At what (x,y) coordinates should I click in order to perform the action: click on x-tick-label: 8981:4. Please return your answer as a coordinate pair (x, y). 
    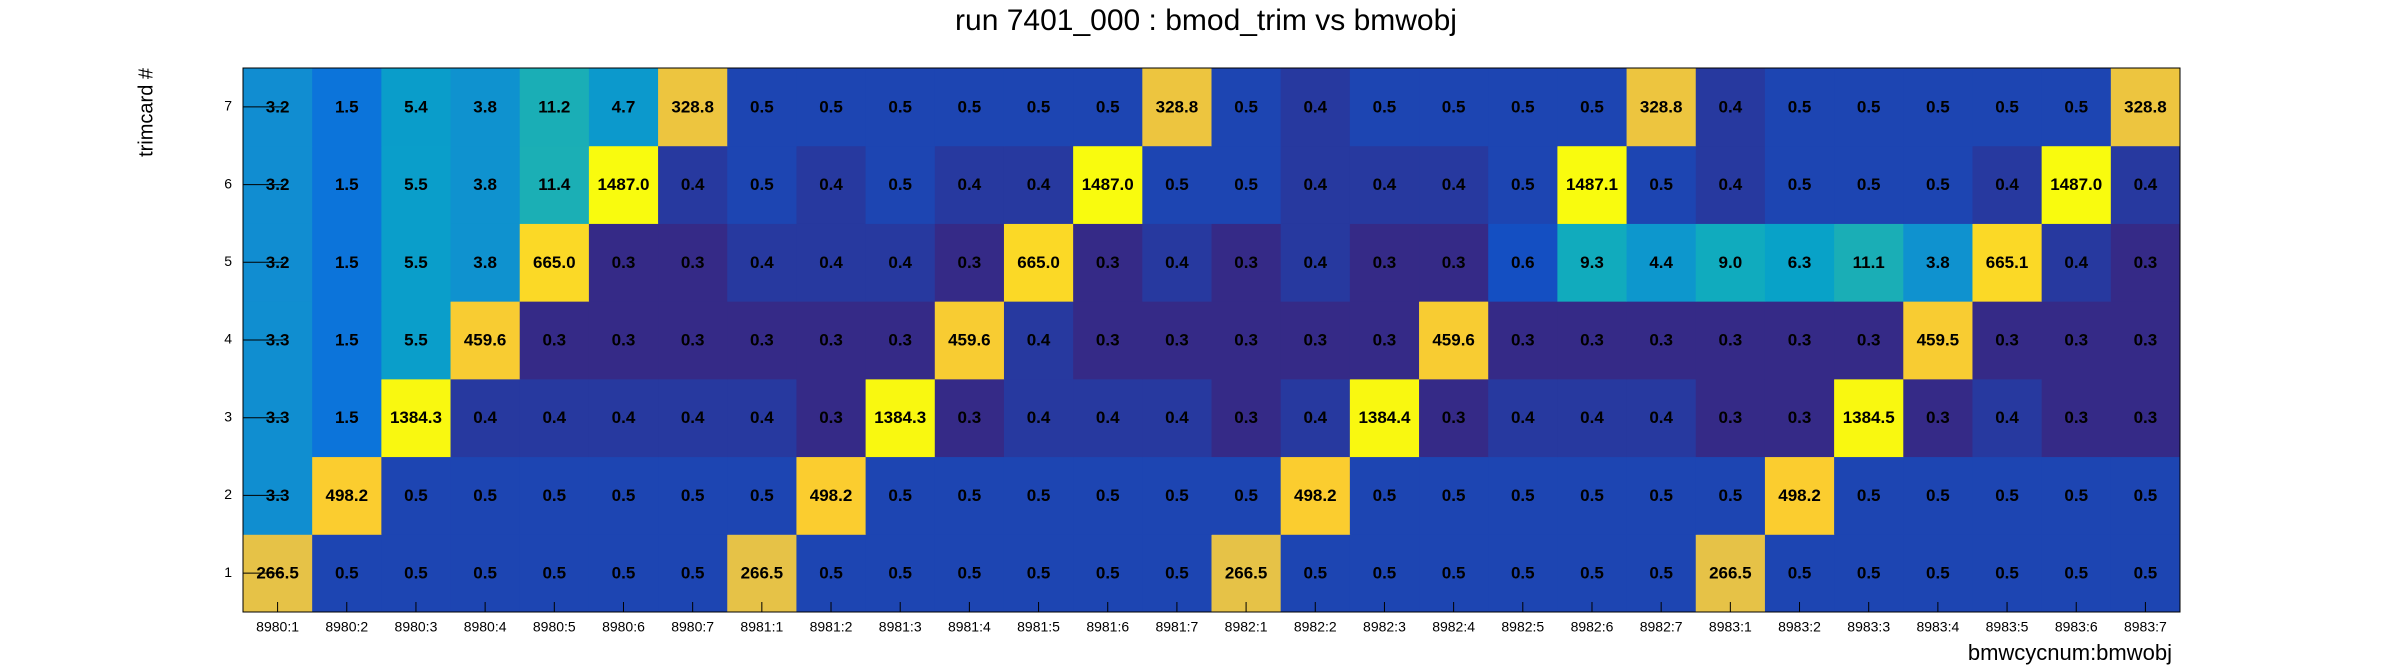
    Looking at the image, I should click on (969, 627).